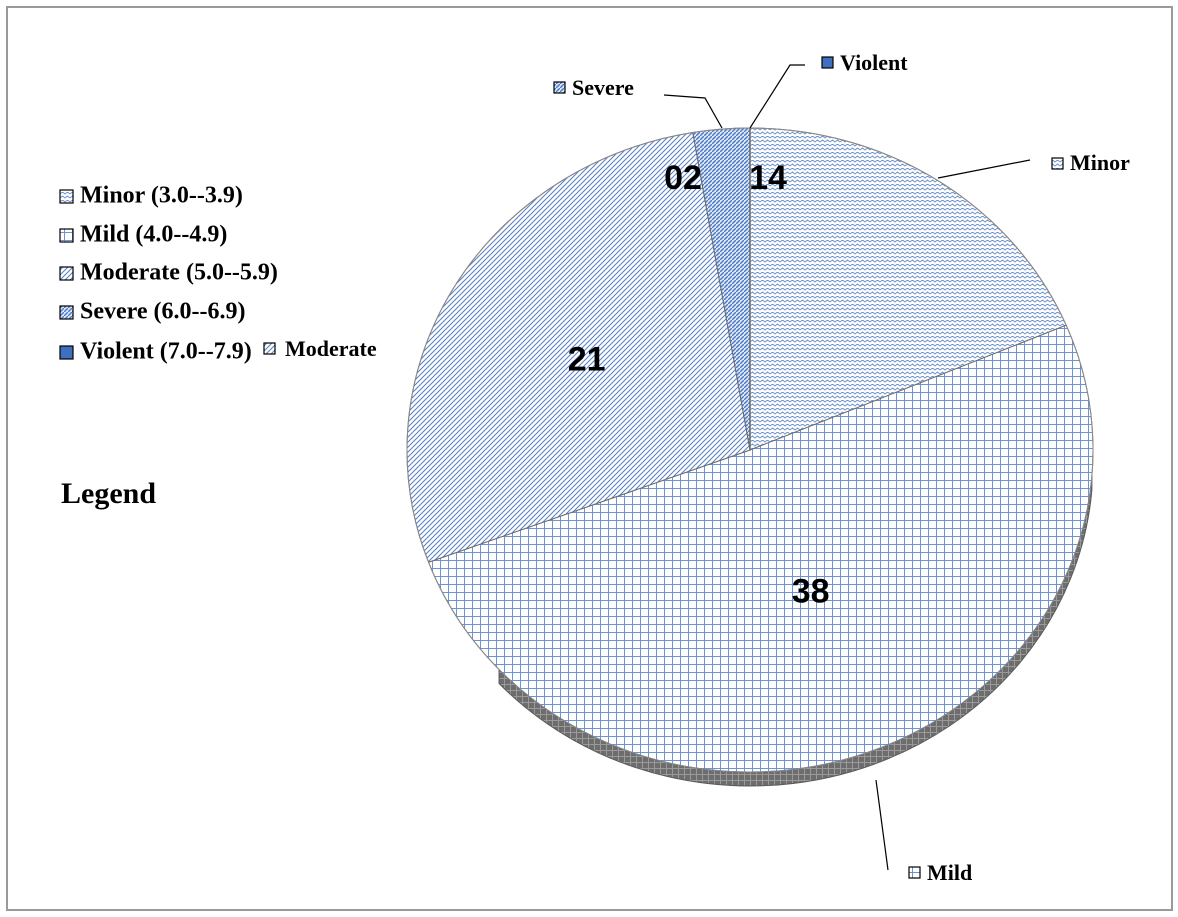  I want to click on data-label-moderate: 21, so click(587, 359).